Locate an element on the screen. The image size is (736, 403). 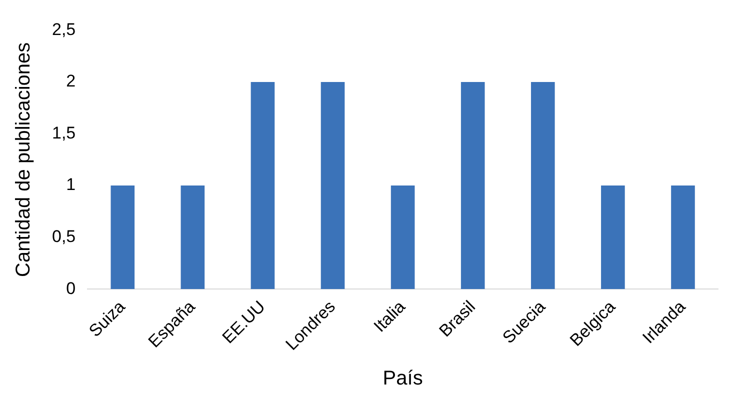
y-tick-label: 1 is located at coordinates (71, 184).